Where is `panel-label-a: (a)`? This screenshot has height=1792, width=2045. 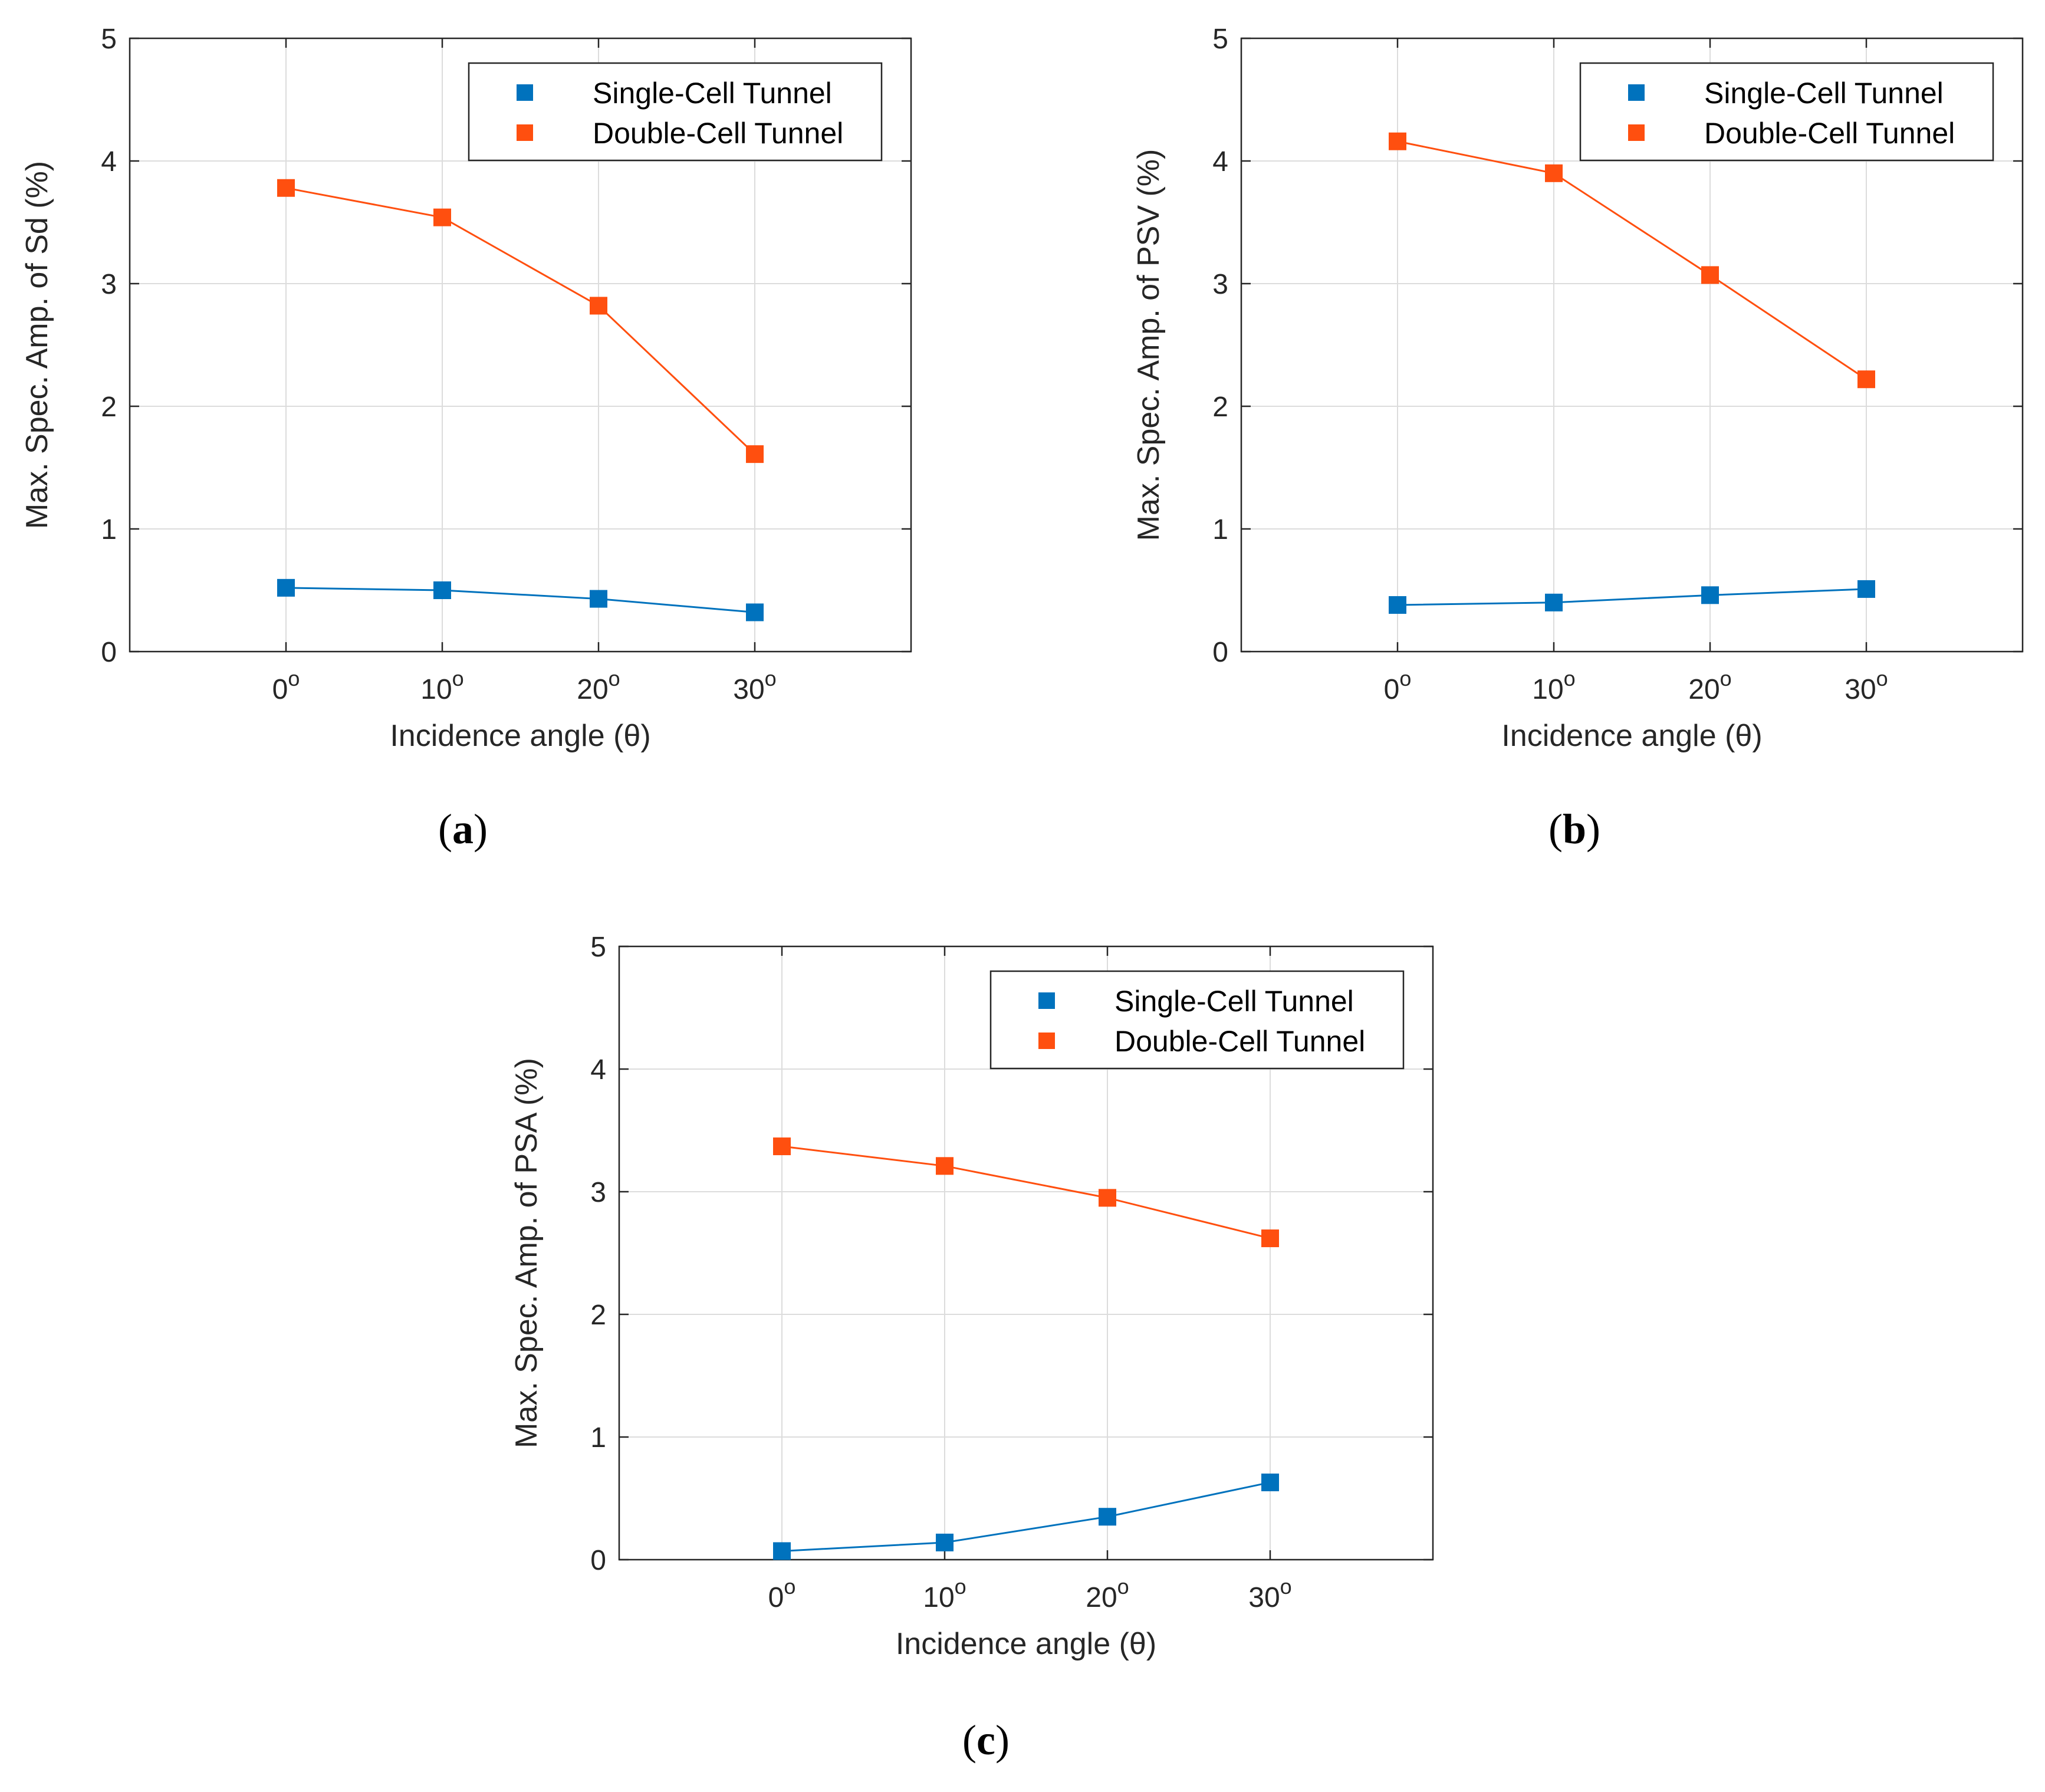 panel-label-a: (a) is located at coordinates (463, 829).